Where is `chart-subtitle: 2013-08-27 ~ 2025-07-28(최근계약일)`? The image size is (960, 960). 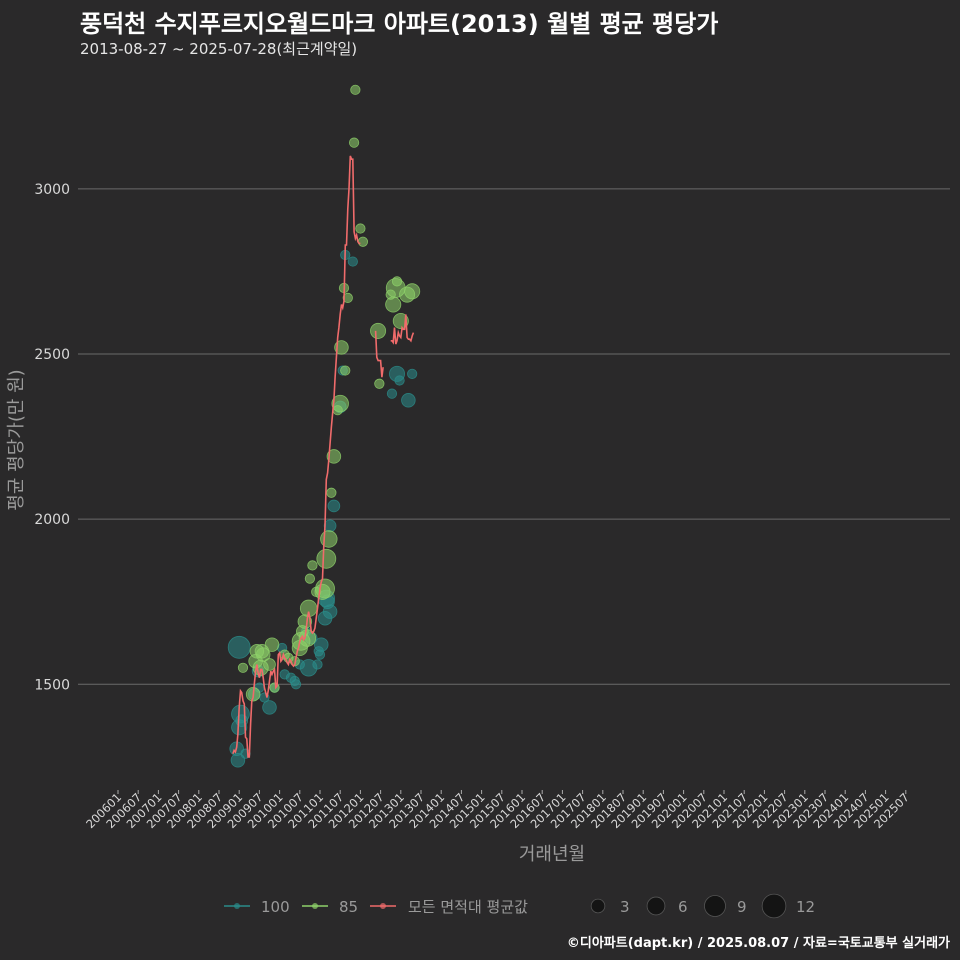 chart-subtitle: 2013-08-27 ~ 2025-07-28(최근계약일) is located at coordinates (219, 49).